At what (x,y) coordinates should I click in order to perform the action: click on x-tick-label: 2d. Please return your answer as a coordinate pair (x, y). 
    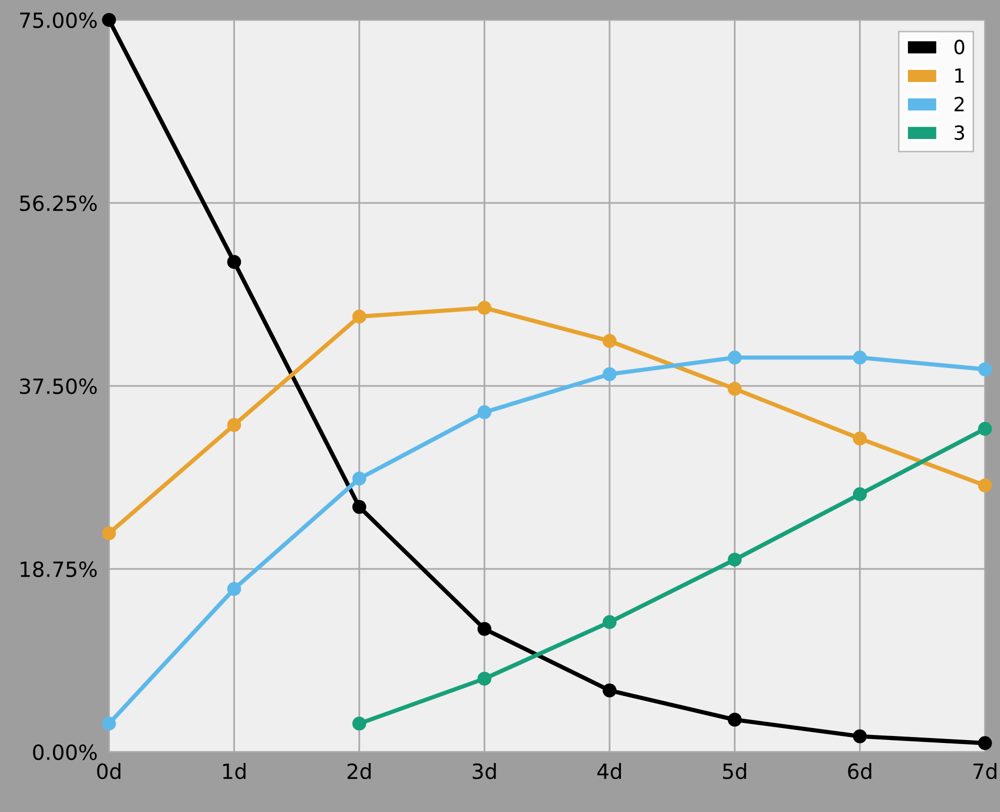
    Looking at the image, I should click on (359, 771).